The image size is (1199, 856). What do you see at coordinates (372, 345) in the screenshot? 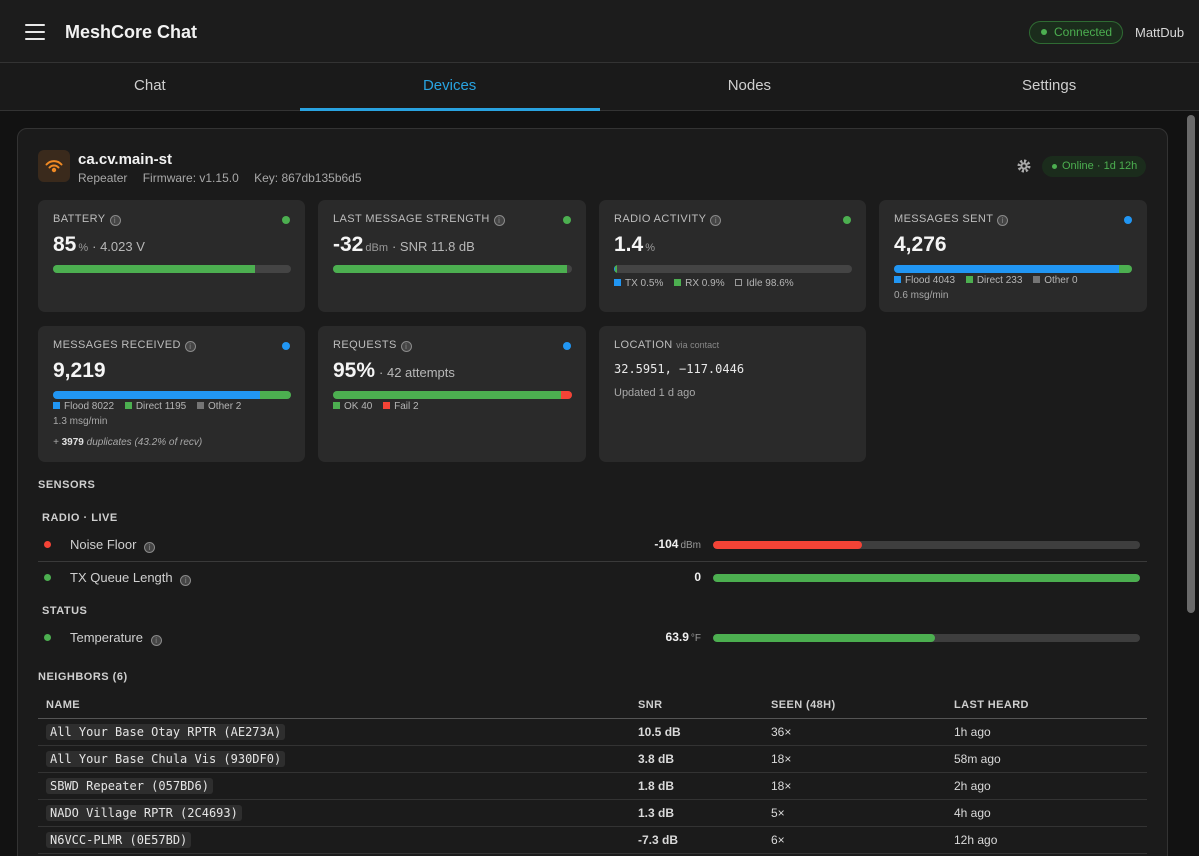
I see `card-title: REQUESTS i` at bounding box center [372, 345].